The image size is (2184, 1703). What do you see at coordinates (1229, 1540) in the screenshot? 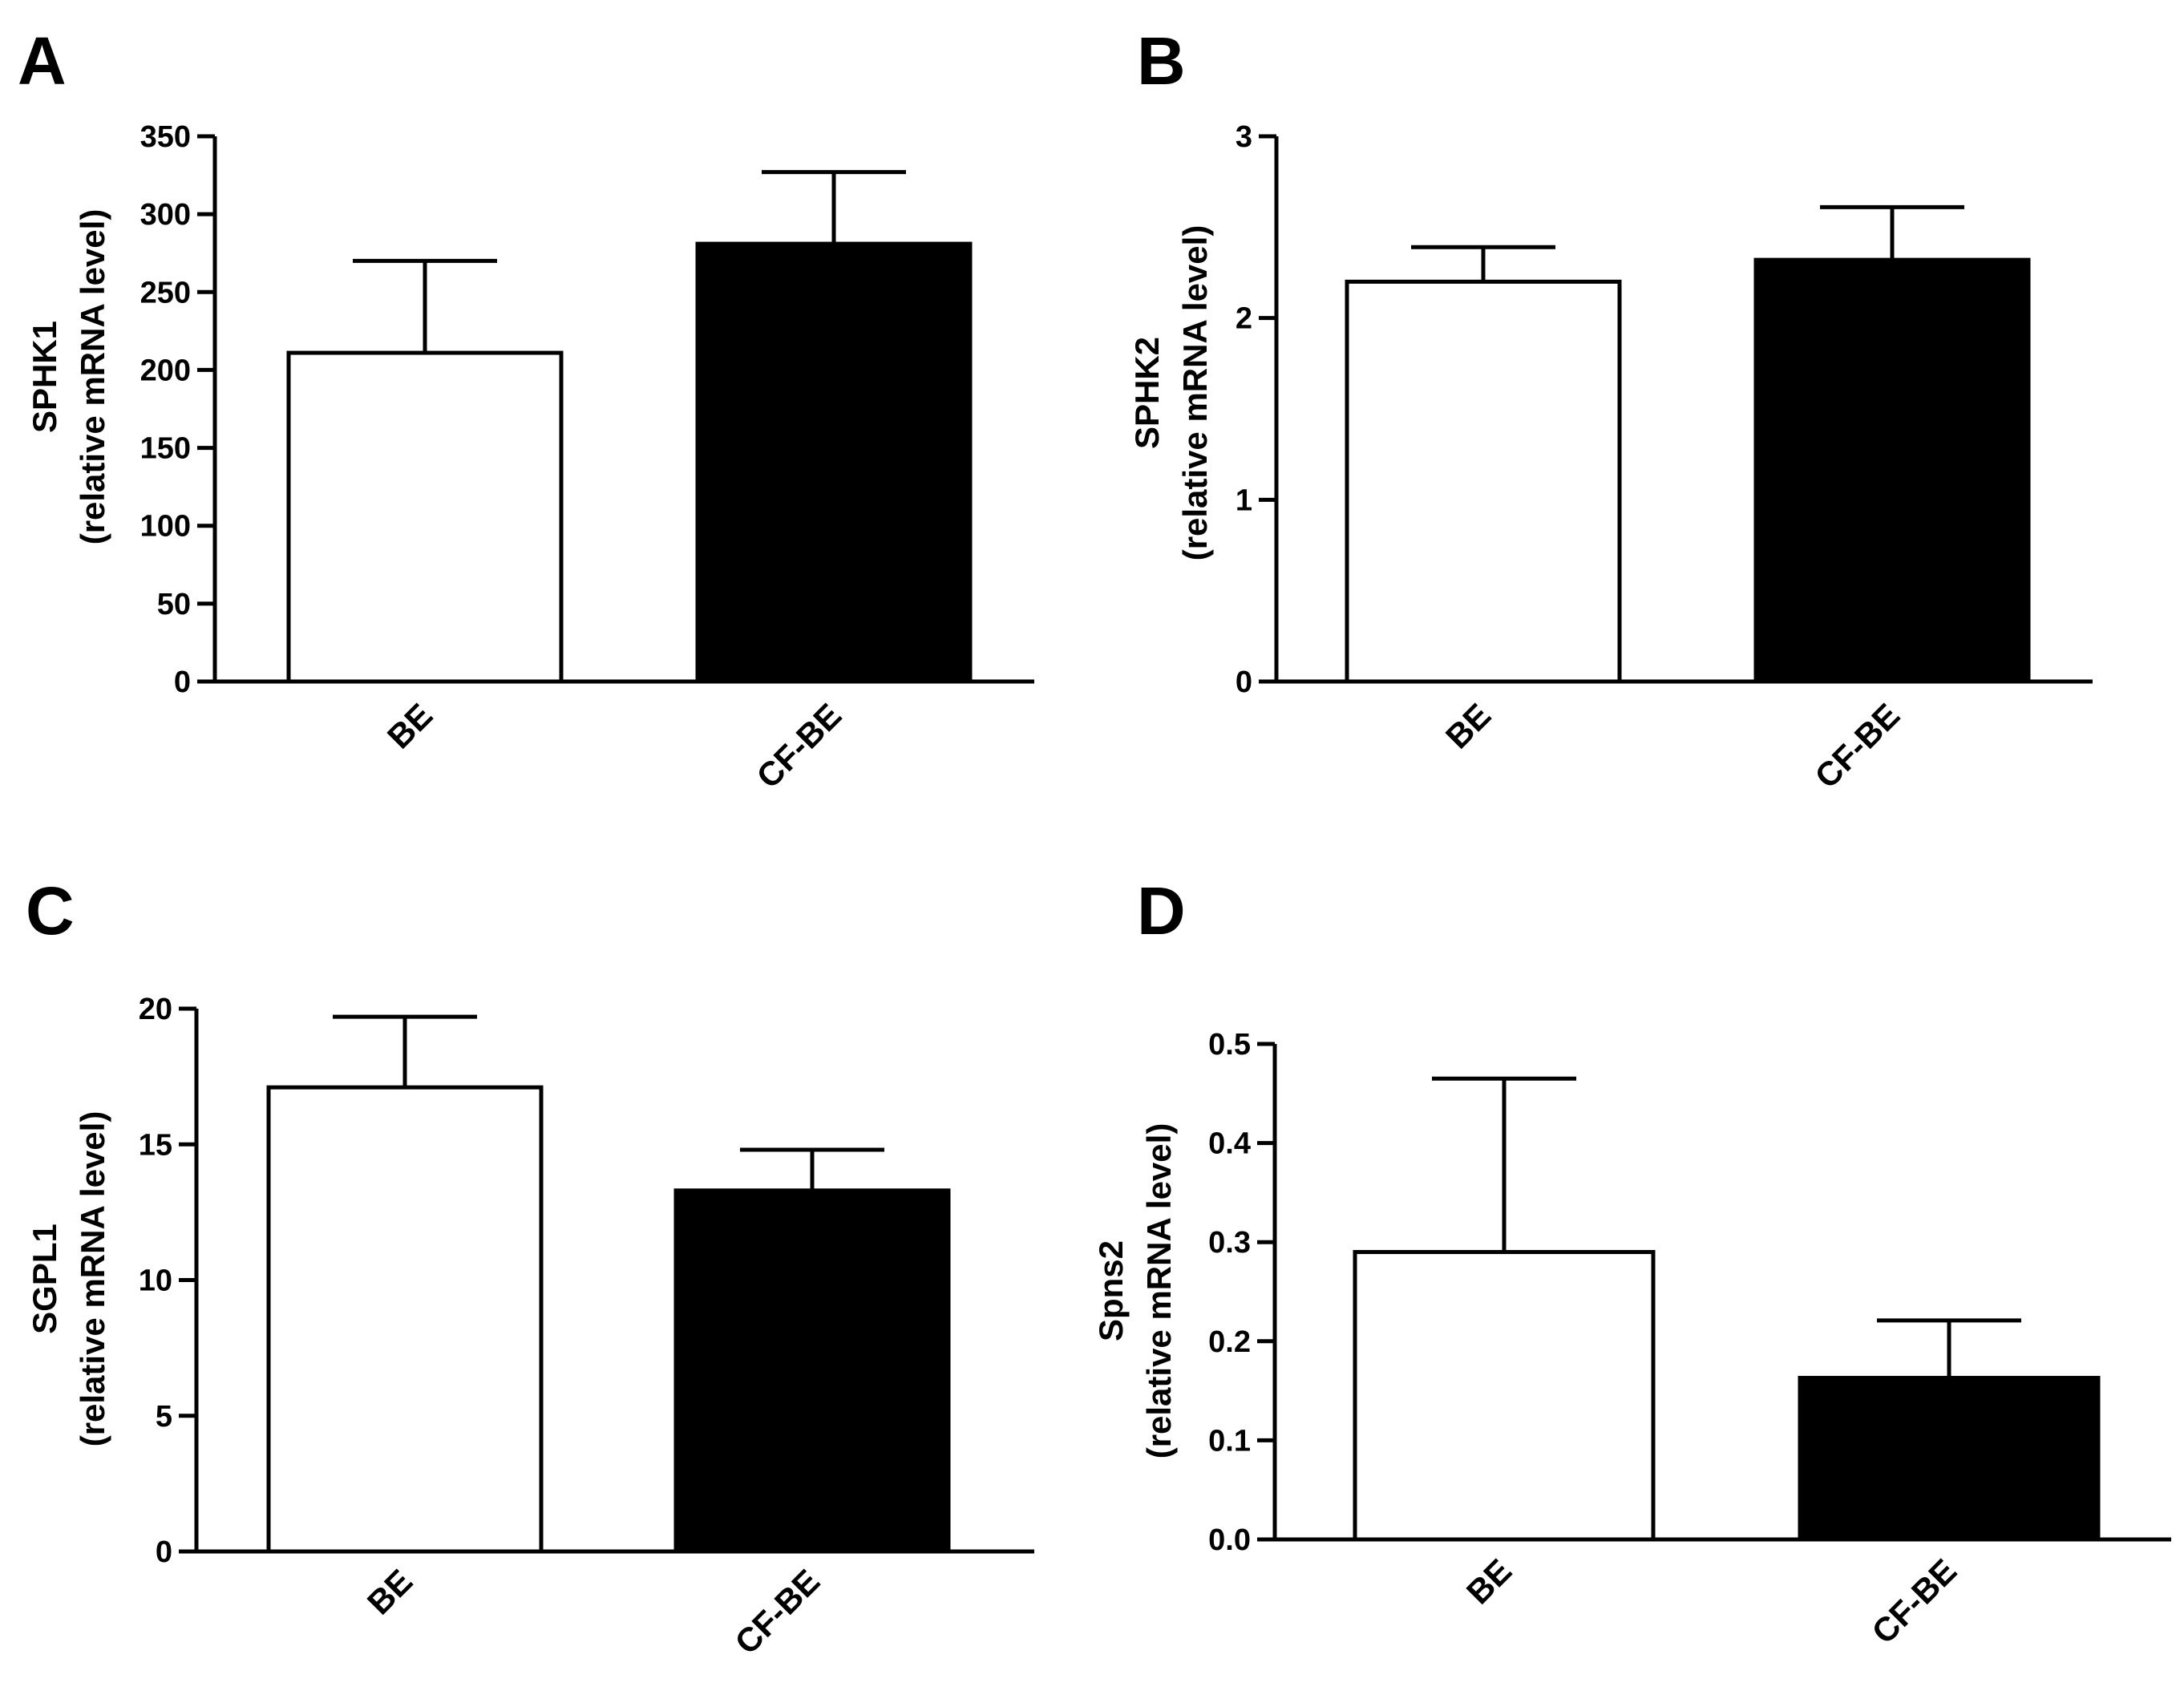
I see `y-tick-label: 0.0` at bounding box center [1229, 1540].